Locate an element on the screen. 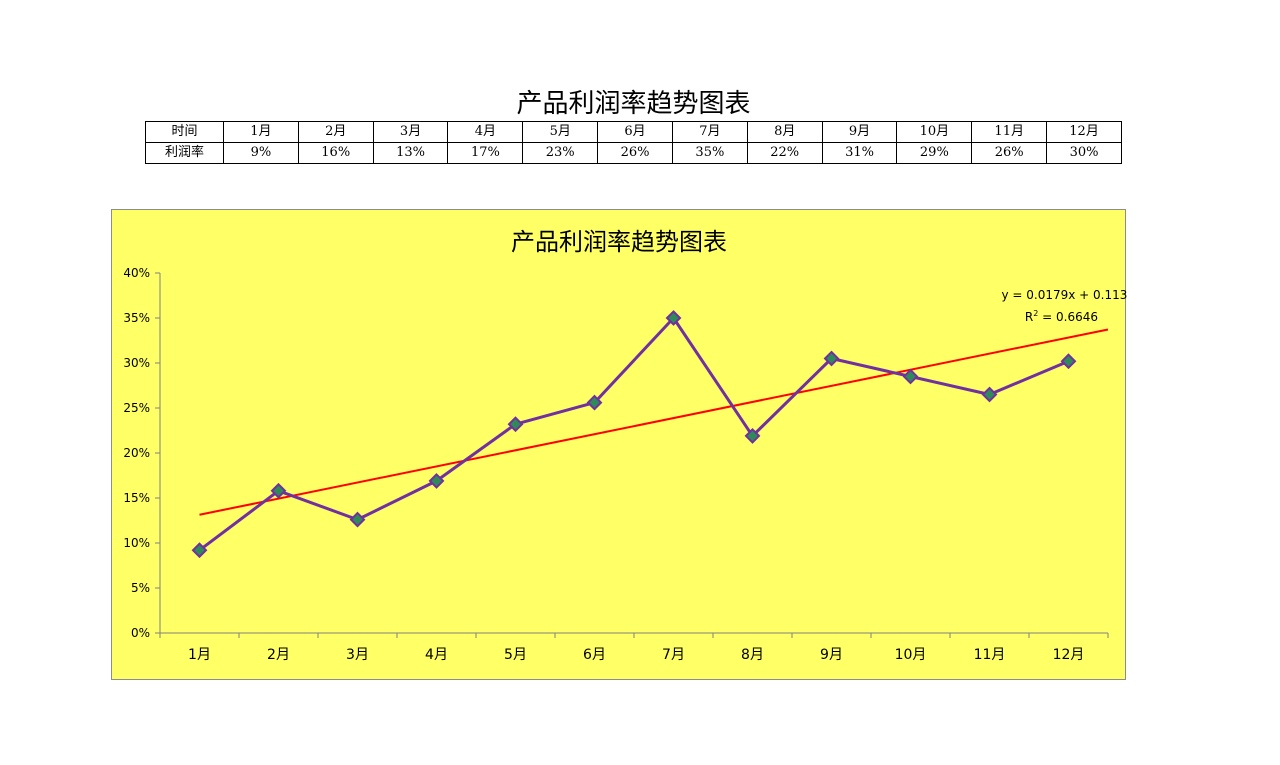 This screenshot has height=765, width=1280. trendline-r2: R2 = 0.6646 is located at coordinates (1061, 316).